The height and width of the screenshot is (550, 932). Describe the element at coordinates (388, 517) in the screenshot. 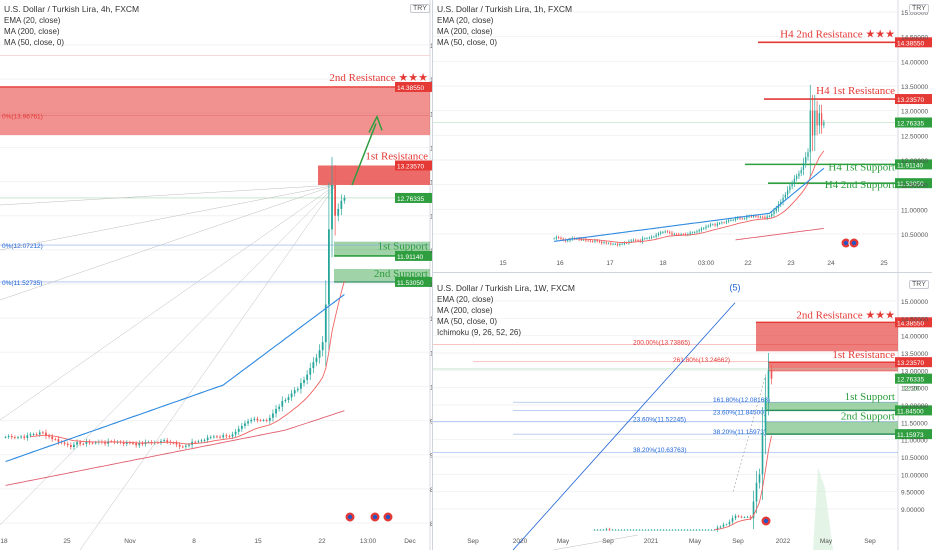

I see `event-flag-icon-center` at that location.